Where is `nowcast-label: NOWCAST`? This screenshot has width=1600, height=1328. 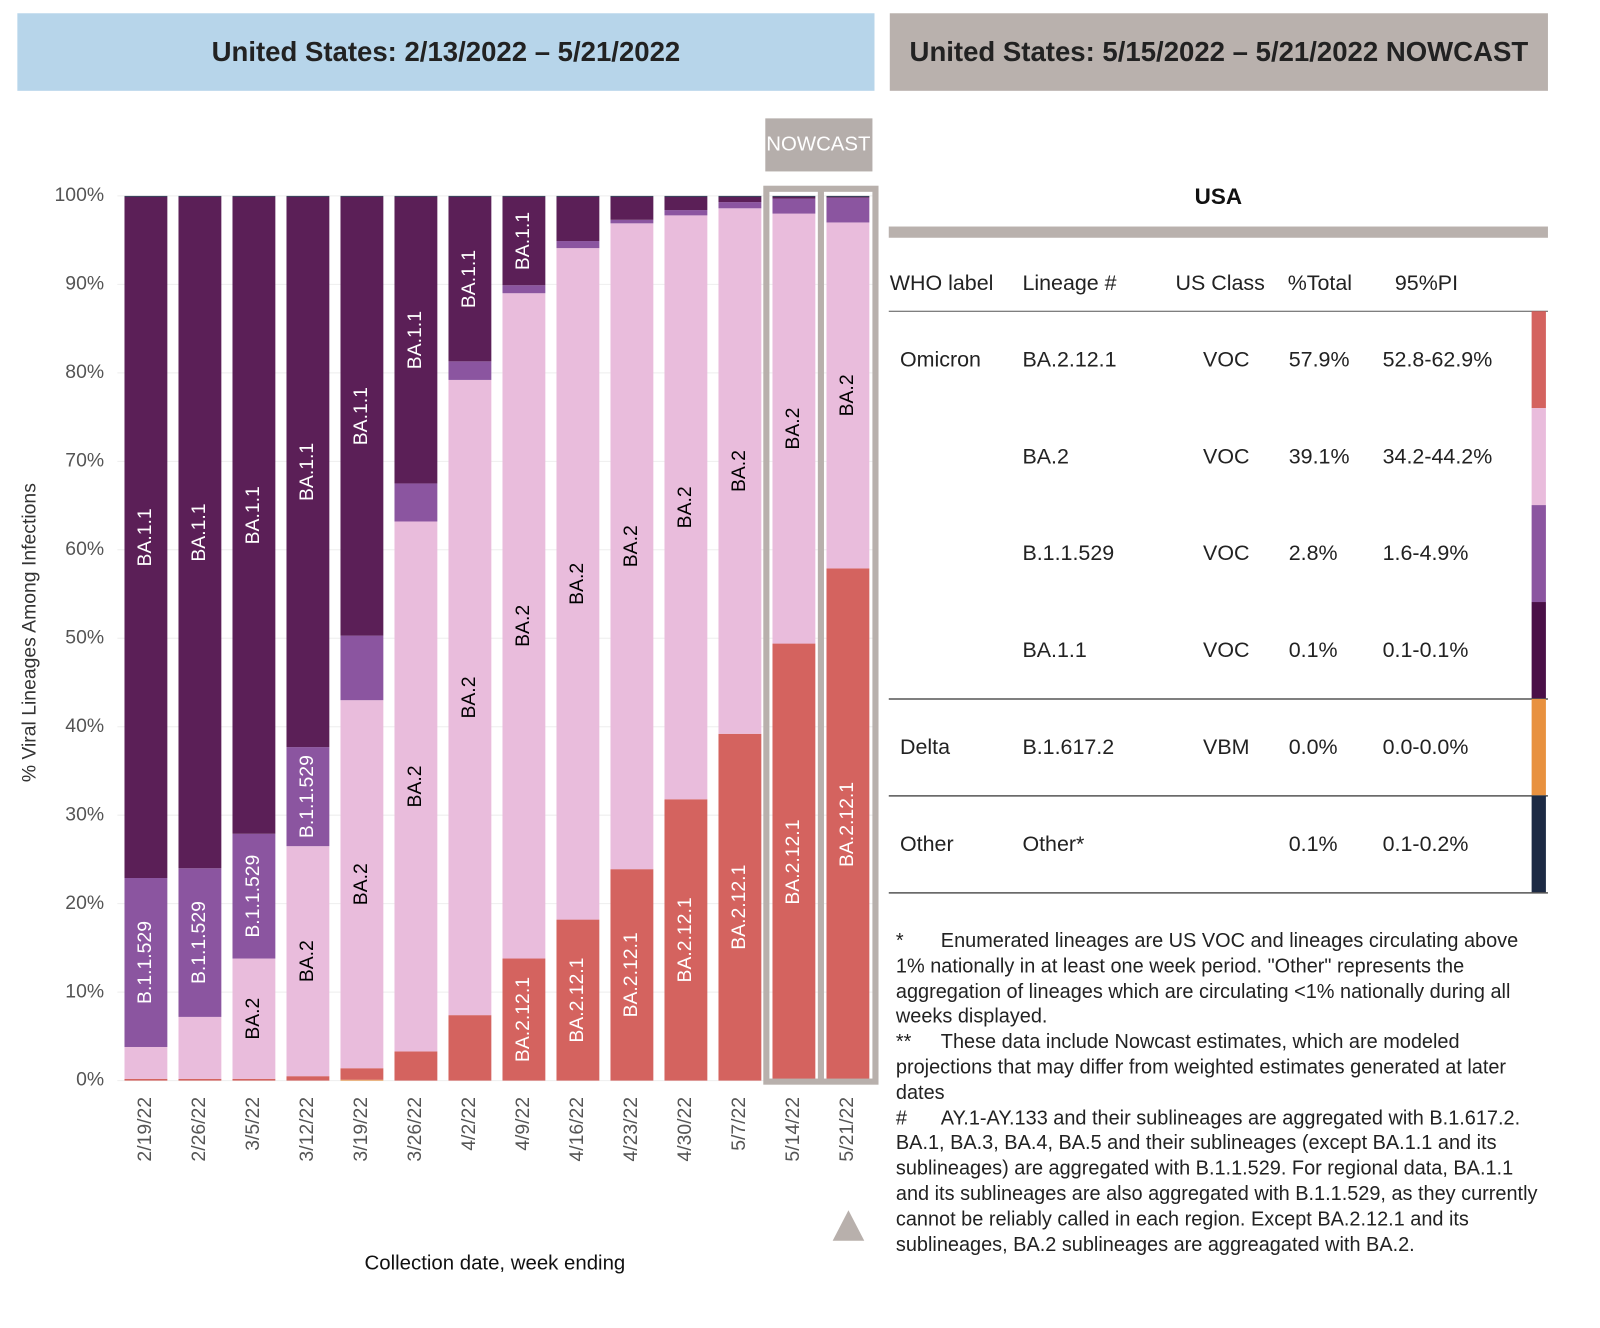
nowcast-label: NOWCAST is located at coordinates (818, 144).